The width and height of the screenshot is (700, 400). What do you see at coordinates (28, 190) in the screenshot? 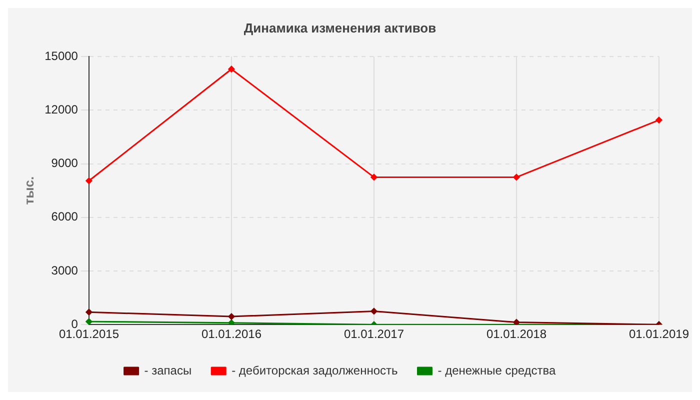
I see `y-axis-title: тыс.` at bounding box center [28, 190].